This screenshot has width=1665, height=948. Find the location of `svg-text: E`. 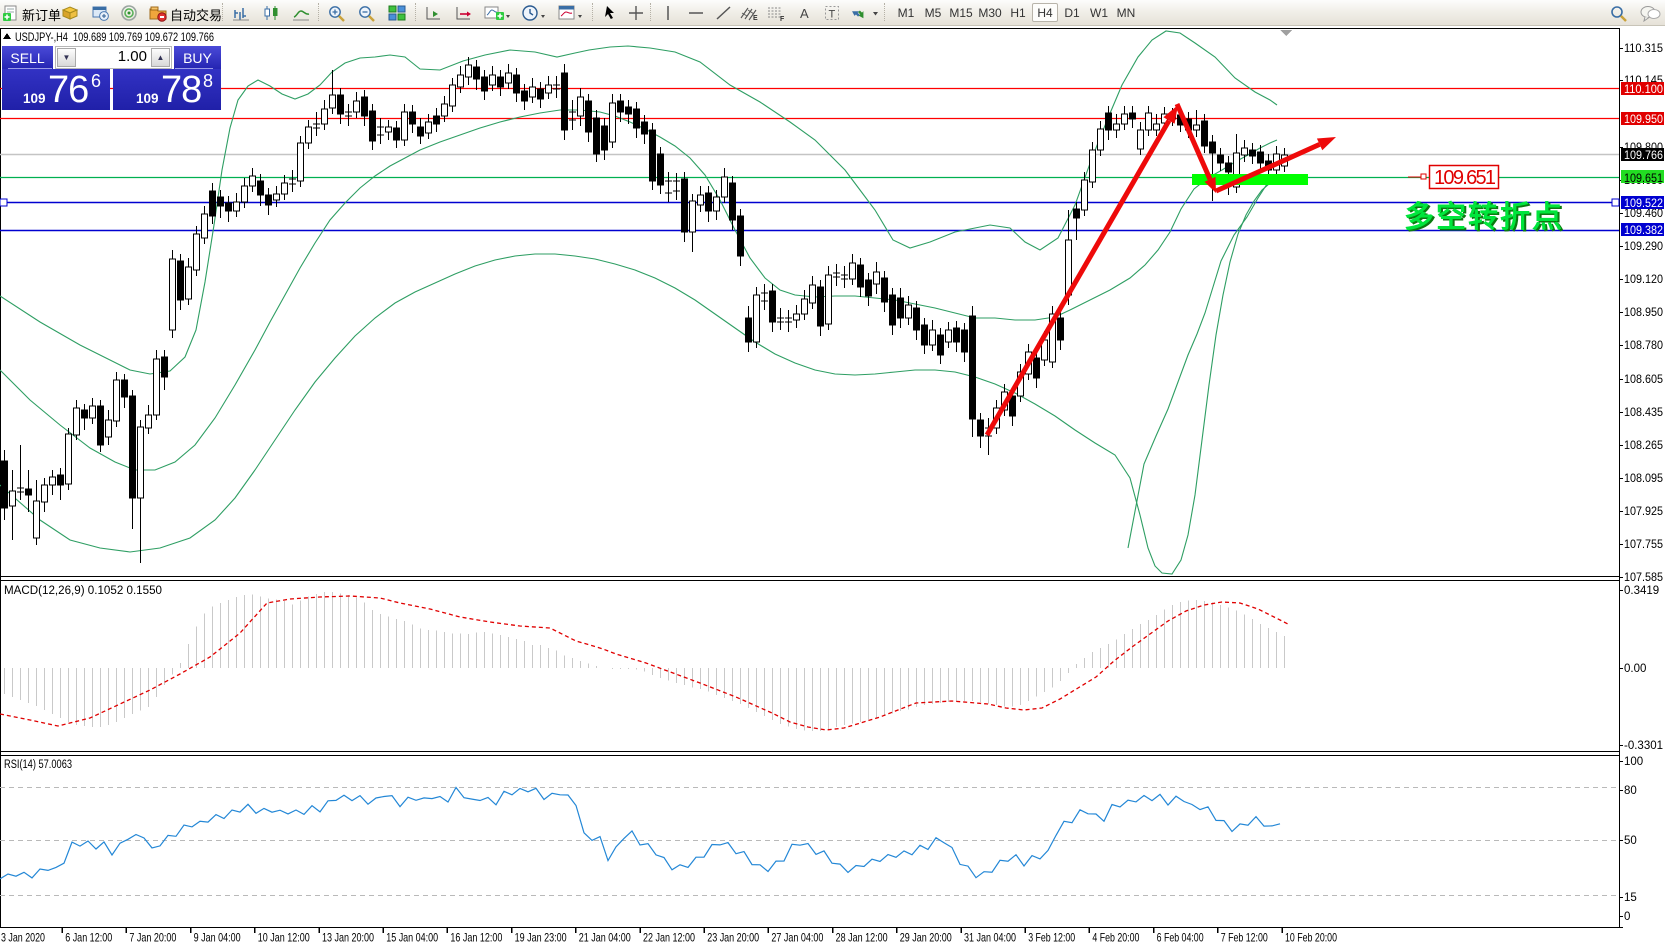

svg-text: E is located at coordinates (755, 18).